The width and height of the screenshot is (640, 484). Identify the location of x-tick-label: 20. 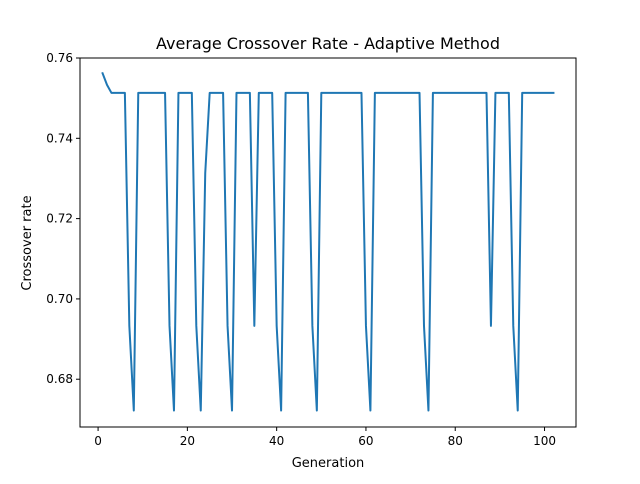
(187, 441).